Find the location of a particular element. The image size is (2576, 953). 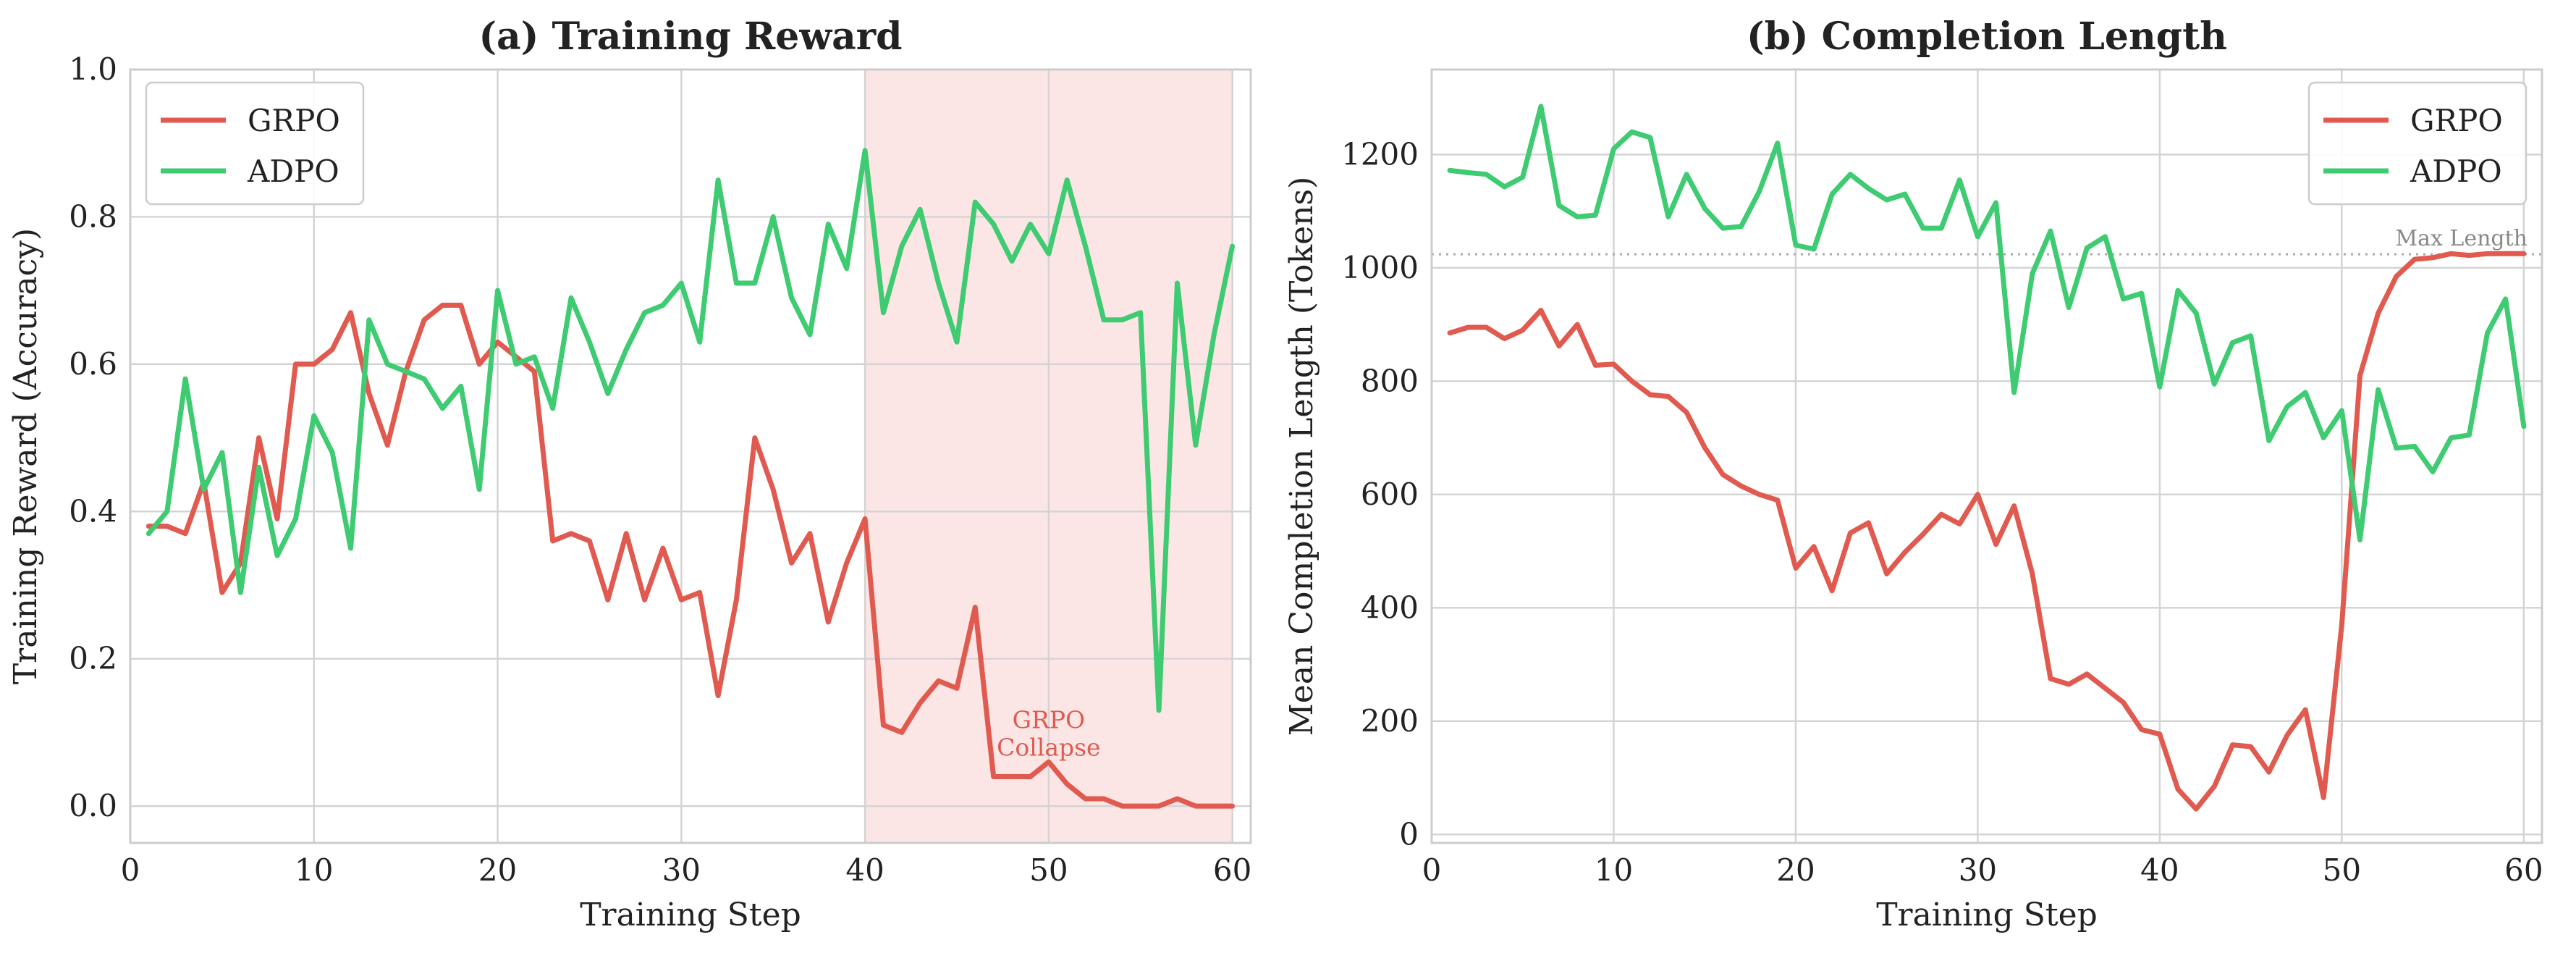

y-tick-label: 1200 is located at coordinates (1380, 154).